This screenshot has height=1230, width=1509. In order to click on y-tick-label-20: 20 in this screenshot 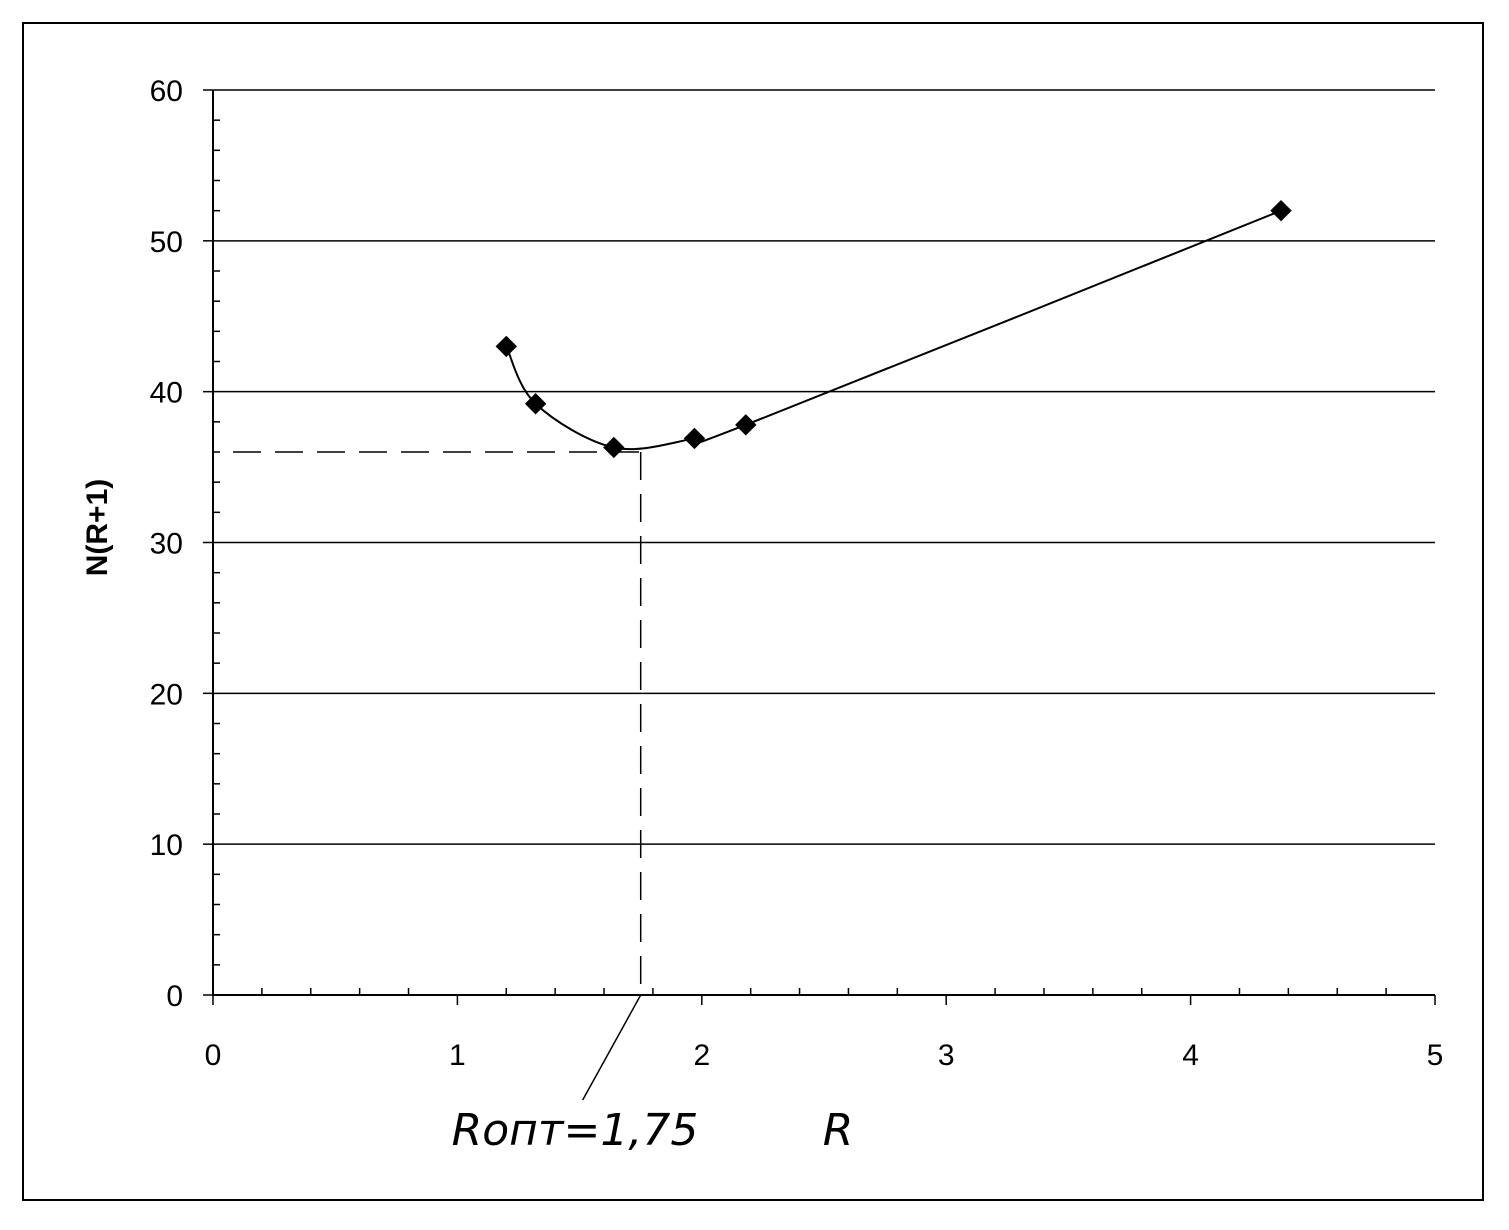, I will do `click(166, 694)`.